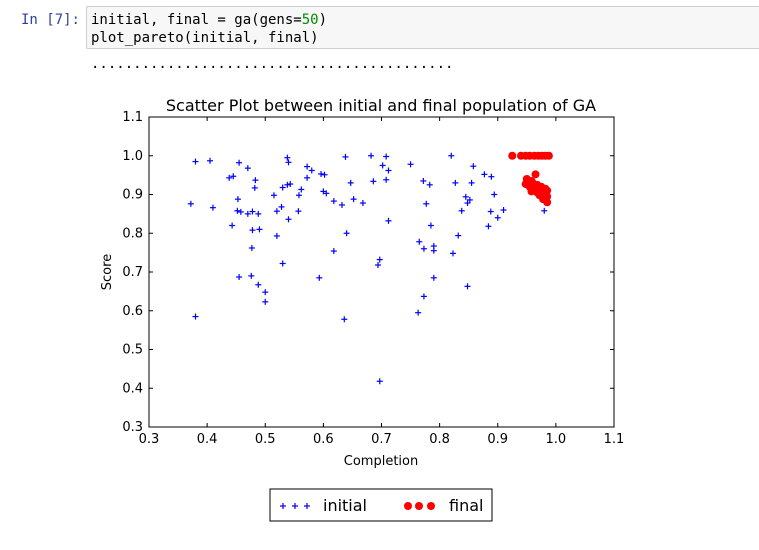 Image resolution: width=759 pixels, height=550 pixels. What do you see at coordinates (132, 311) in the screenshot?
I see `y-tick-label: 0.6` at bounding box center [132, 311].